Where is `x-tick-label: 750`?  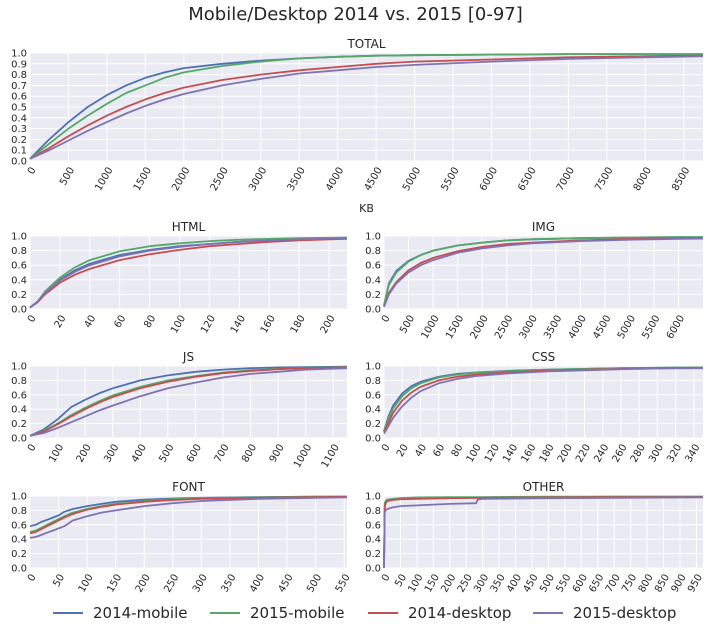
x-tick-label: 750 is located at coordinates (629, 584).